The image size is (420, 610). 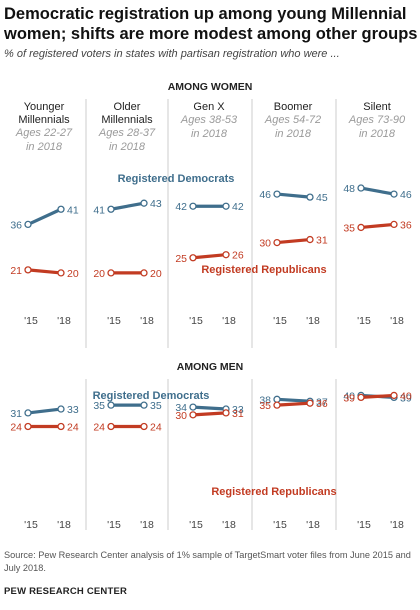 I want to click on generation-name: Boomer, so click(x=293, y=107).